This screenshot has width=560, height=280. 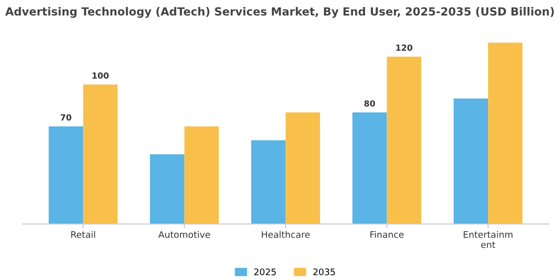 What do you see at coordinates (184, 234) in the screenshot?
I see `x-tick-label: Automotive` at bounding box center [184, 234].